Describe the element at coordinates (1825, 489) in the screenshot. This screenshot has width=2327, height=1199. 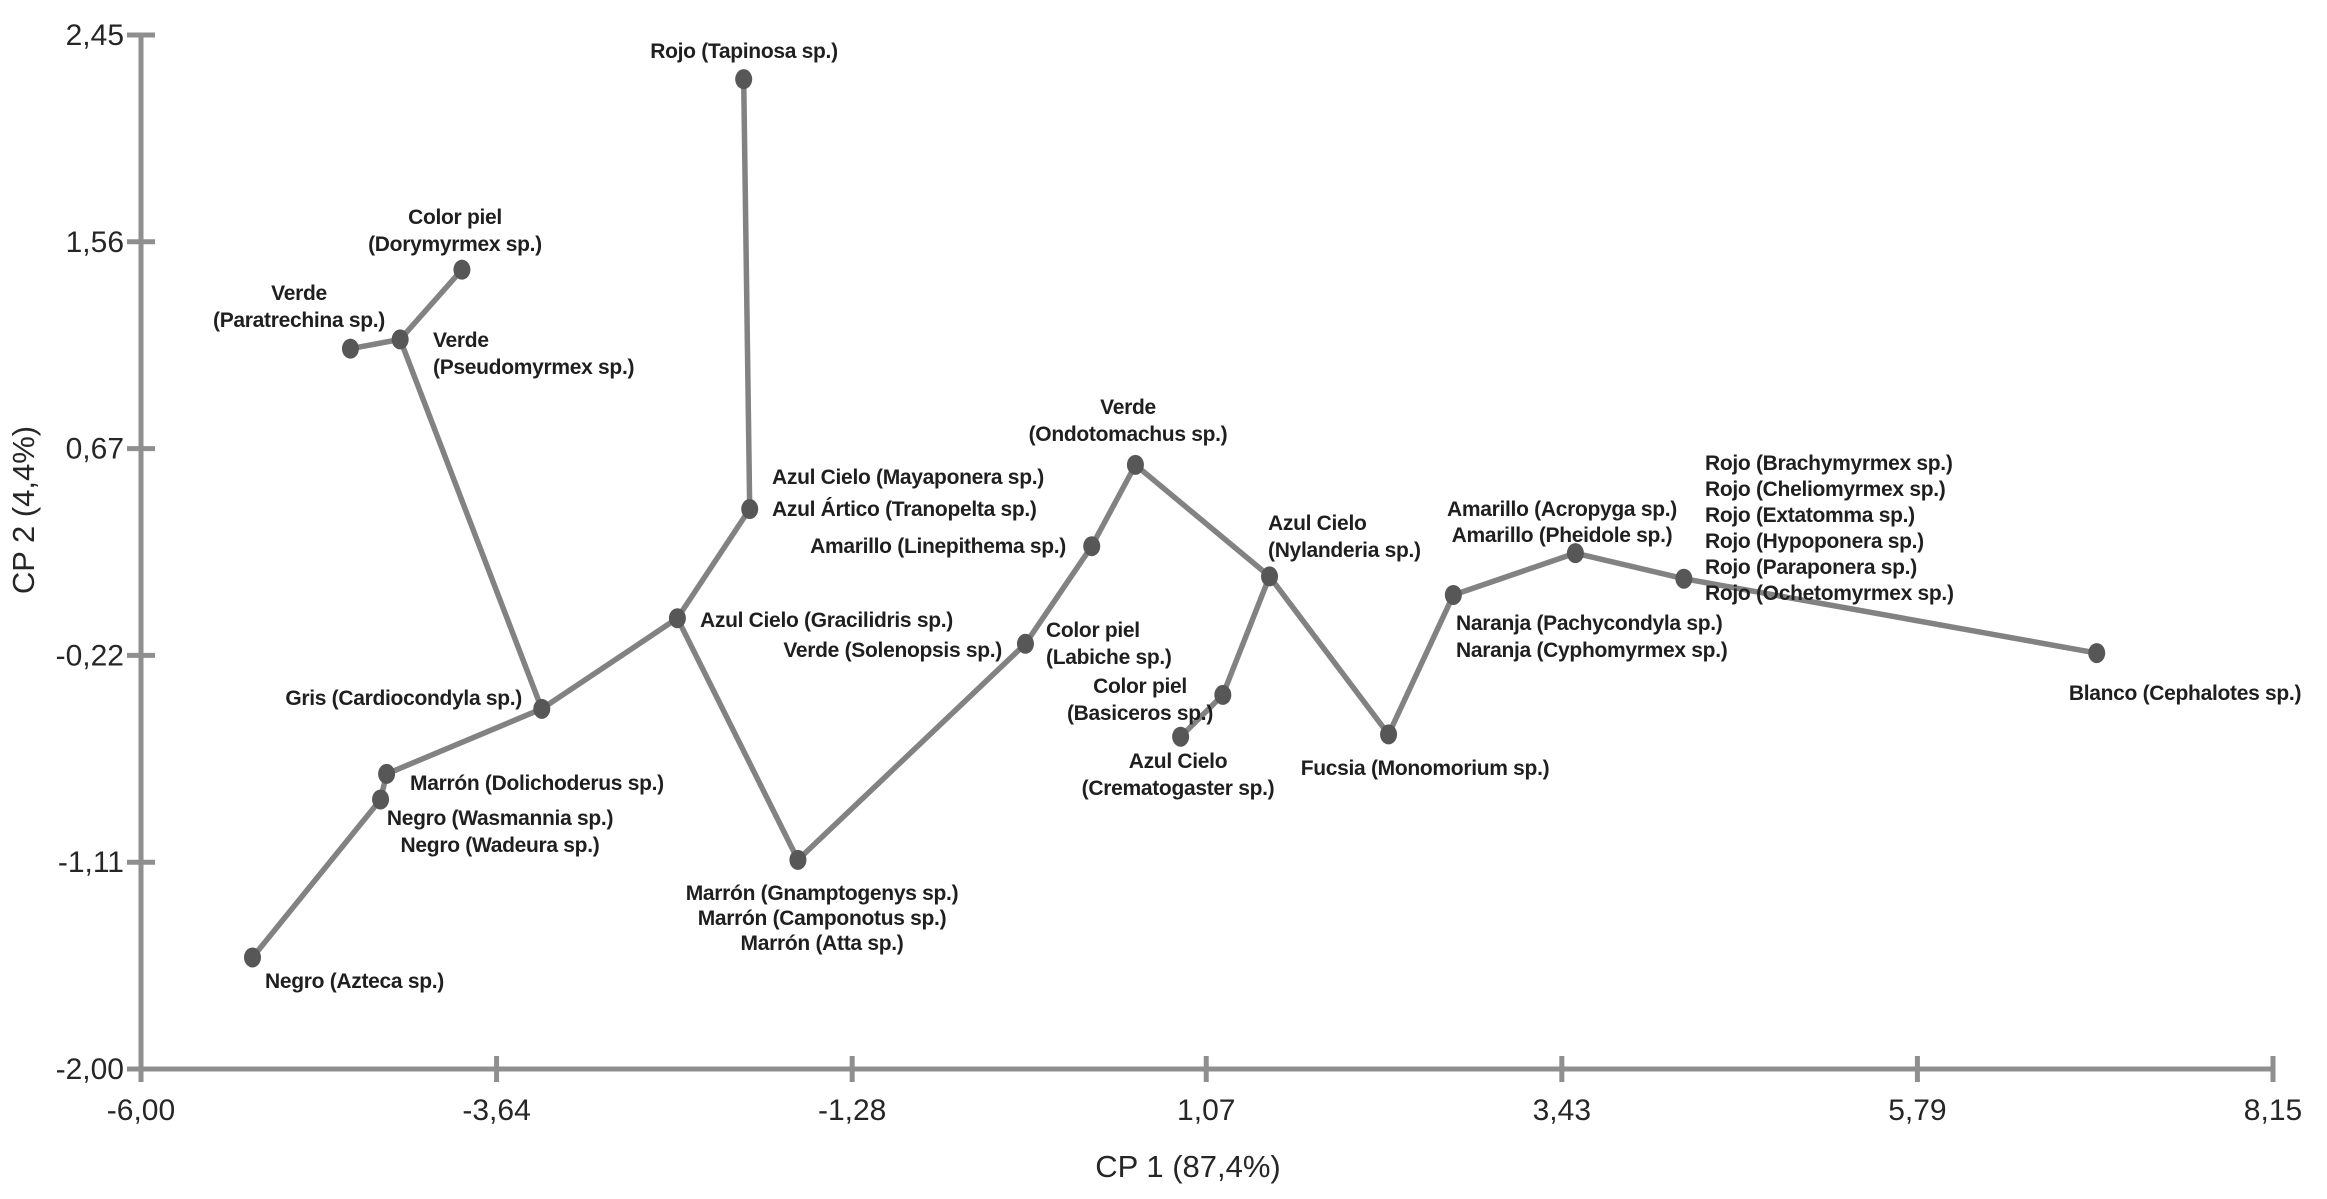
I see `point-label-line: Rojo (Cheliomyrmex sp.)` at that location.